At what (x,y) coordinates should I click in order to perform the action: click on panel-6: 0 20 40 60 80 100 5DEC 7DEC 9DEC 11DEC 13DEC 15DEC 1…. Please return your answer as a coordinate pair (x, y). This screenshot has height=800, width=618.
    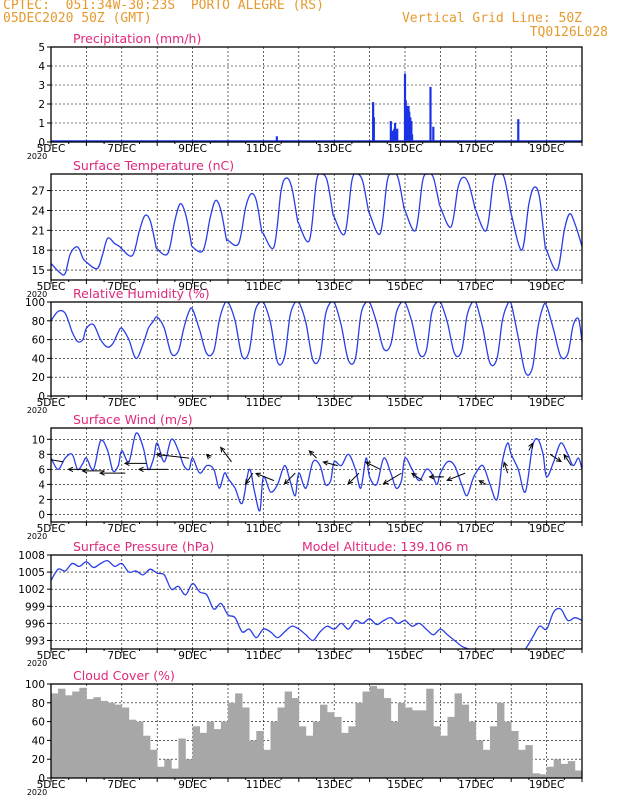
    Looking at the image, I should click on (304, 732).